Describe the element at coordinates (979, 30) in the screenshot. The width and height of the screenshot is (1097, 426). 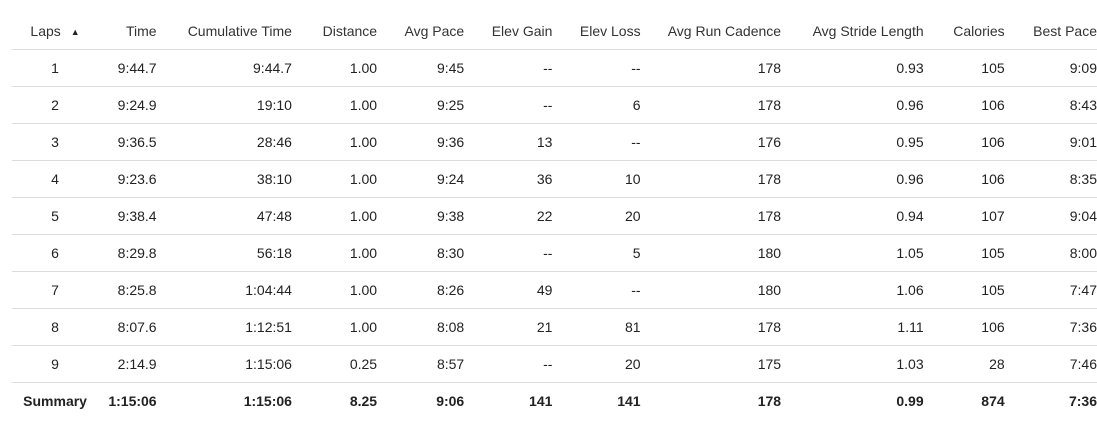
I see `column-header-calories: Calories` at that location.